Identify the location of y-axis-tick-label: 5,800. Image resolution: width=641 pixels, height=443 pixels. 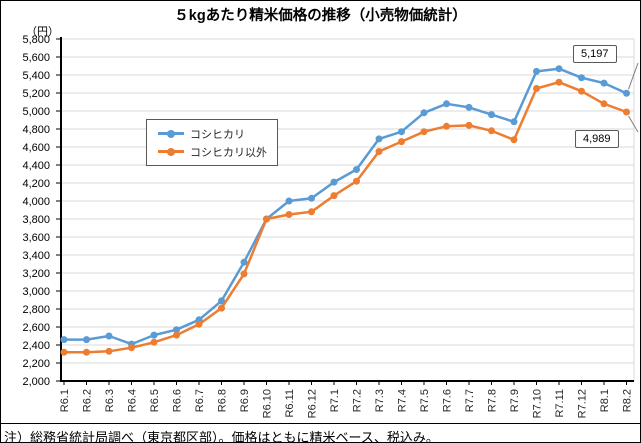
(36, 40).